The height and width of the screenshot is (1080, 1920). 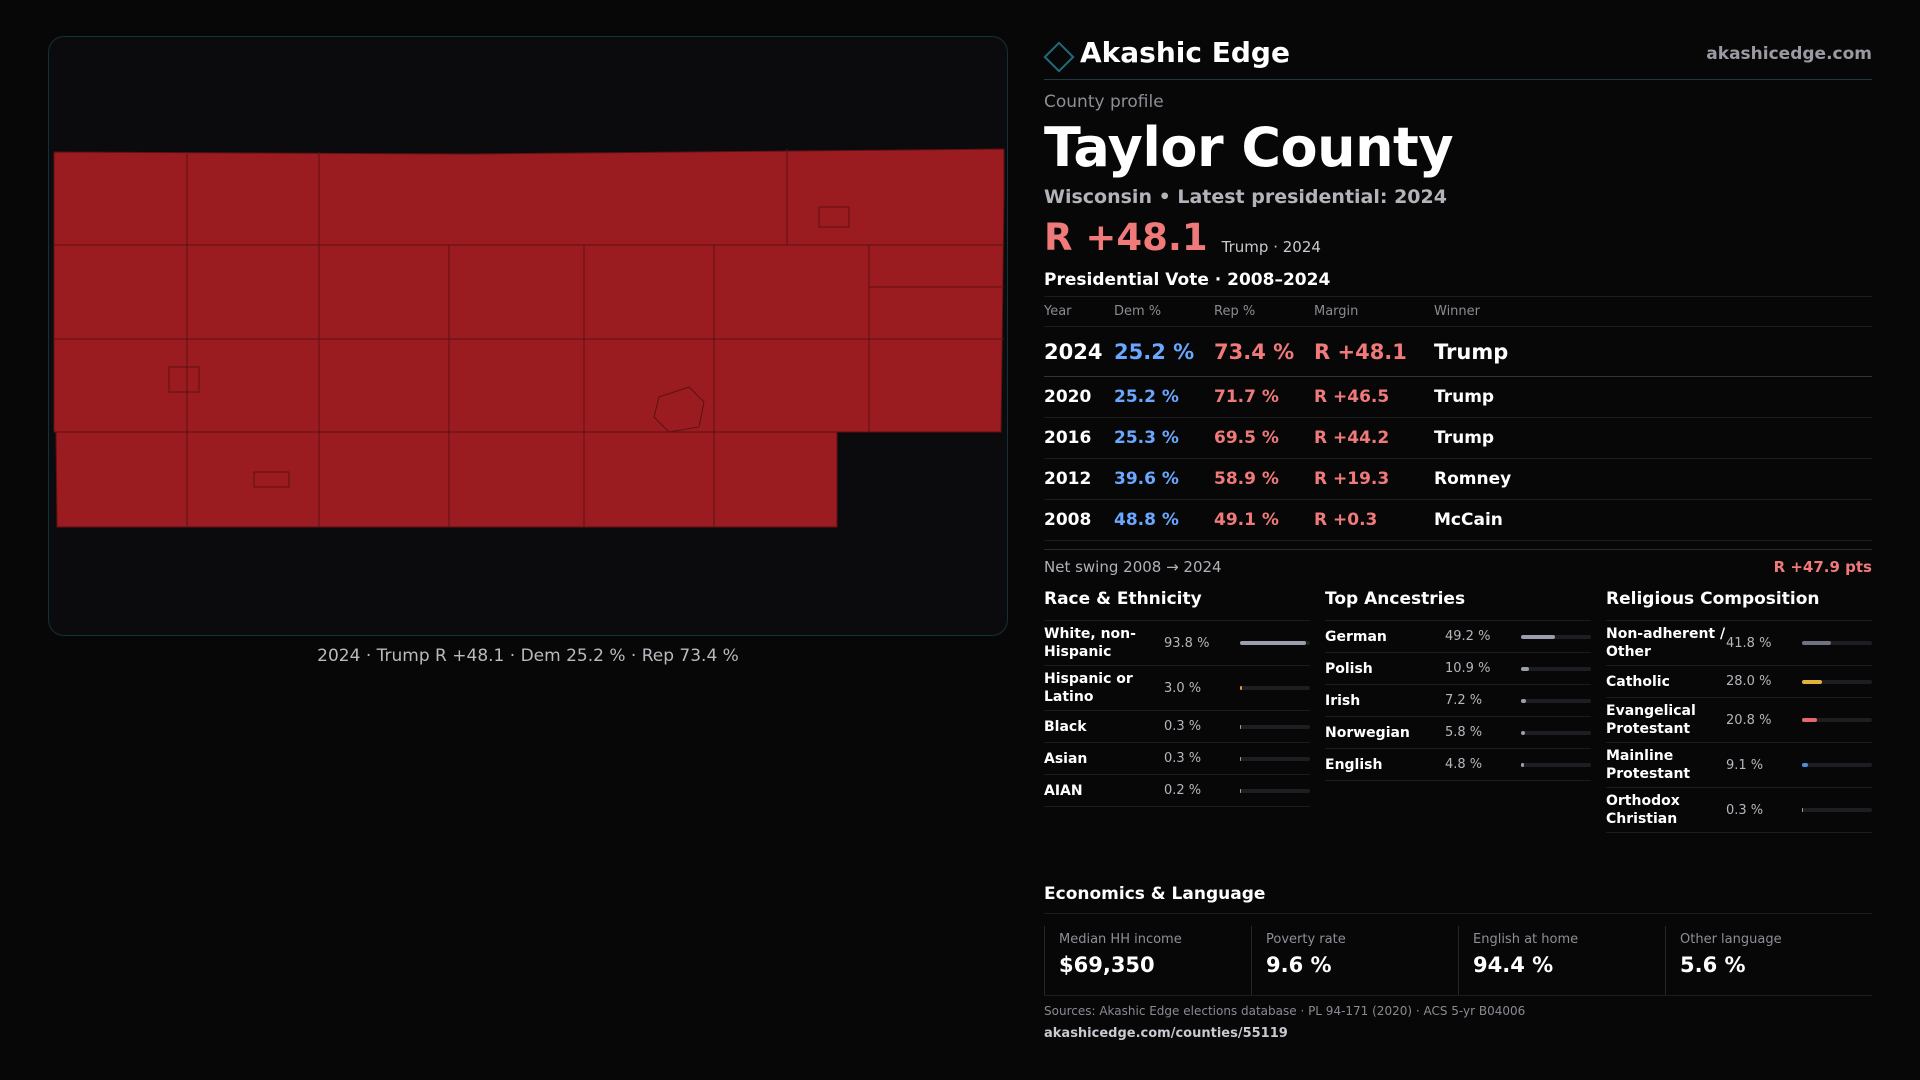 I want to click on cell-year: 2016, so click(x=1079, y=438).